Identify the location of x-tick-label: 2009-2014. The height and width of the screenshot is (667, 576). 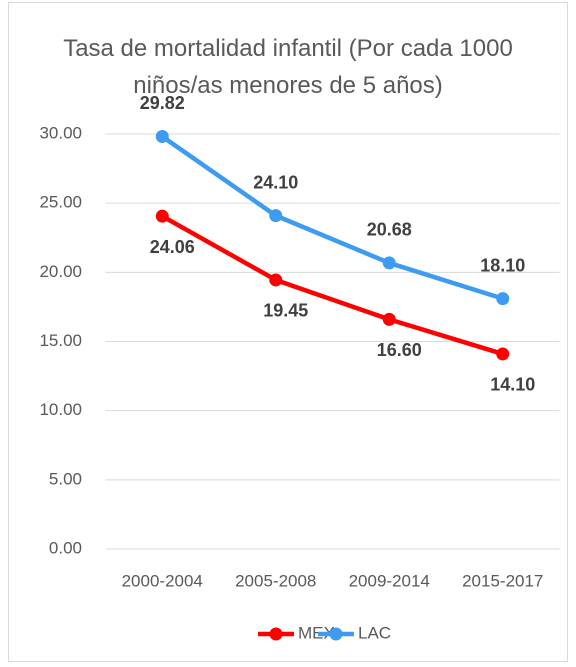
(389, 580).